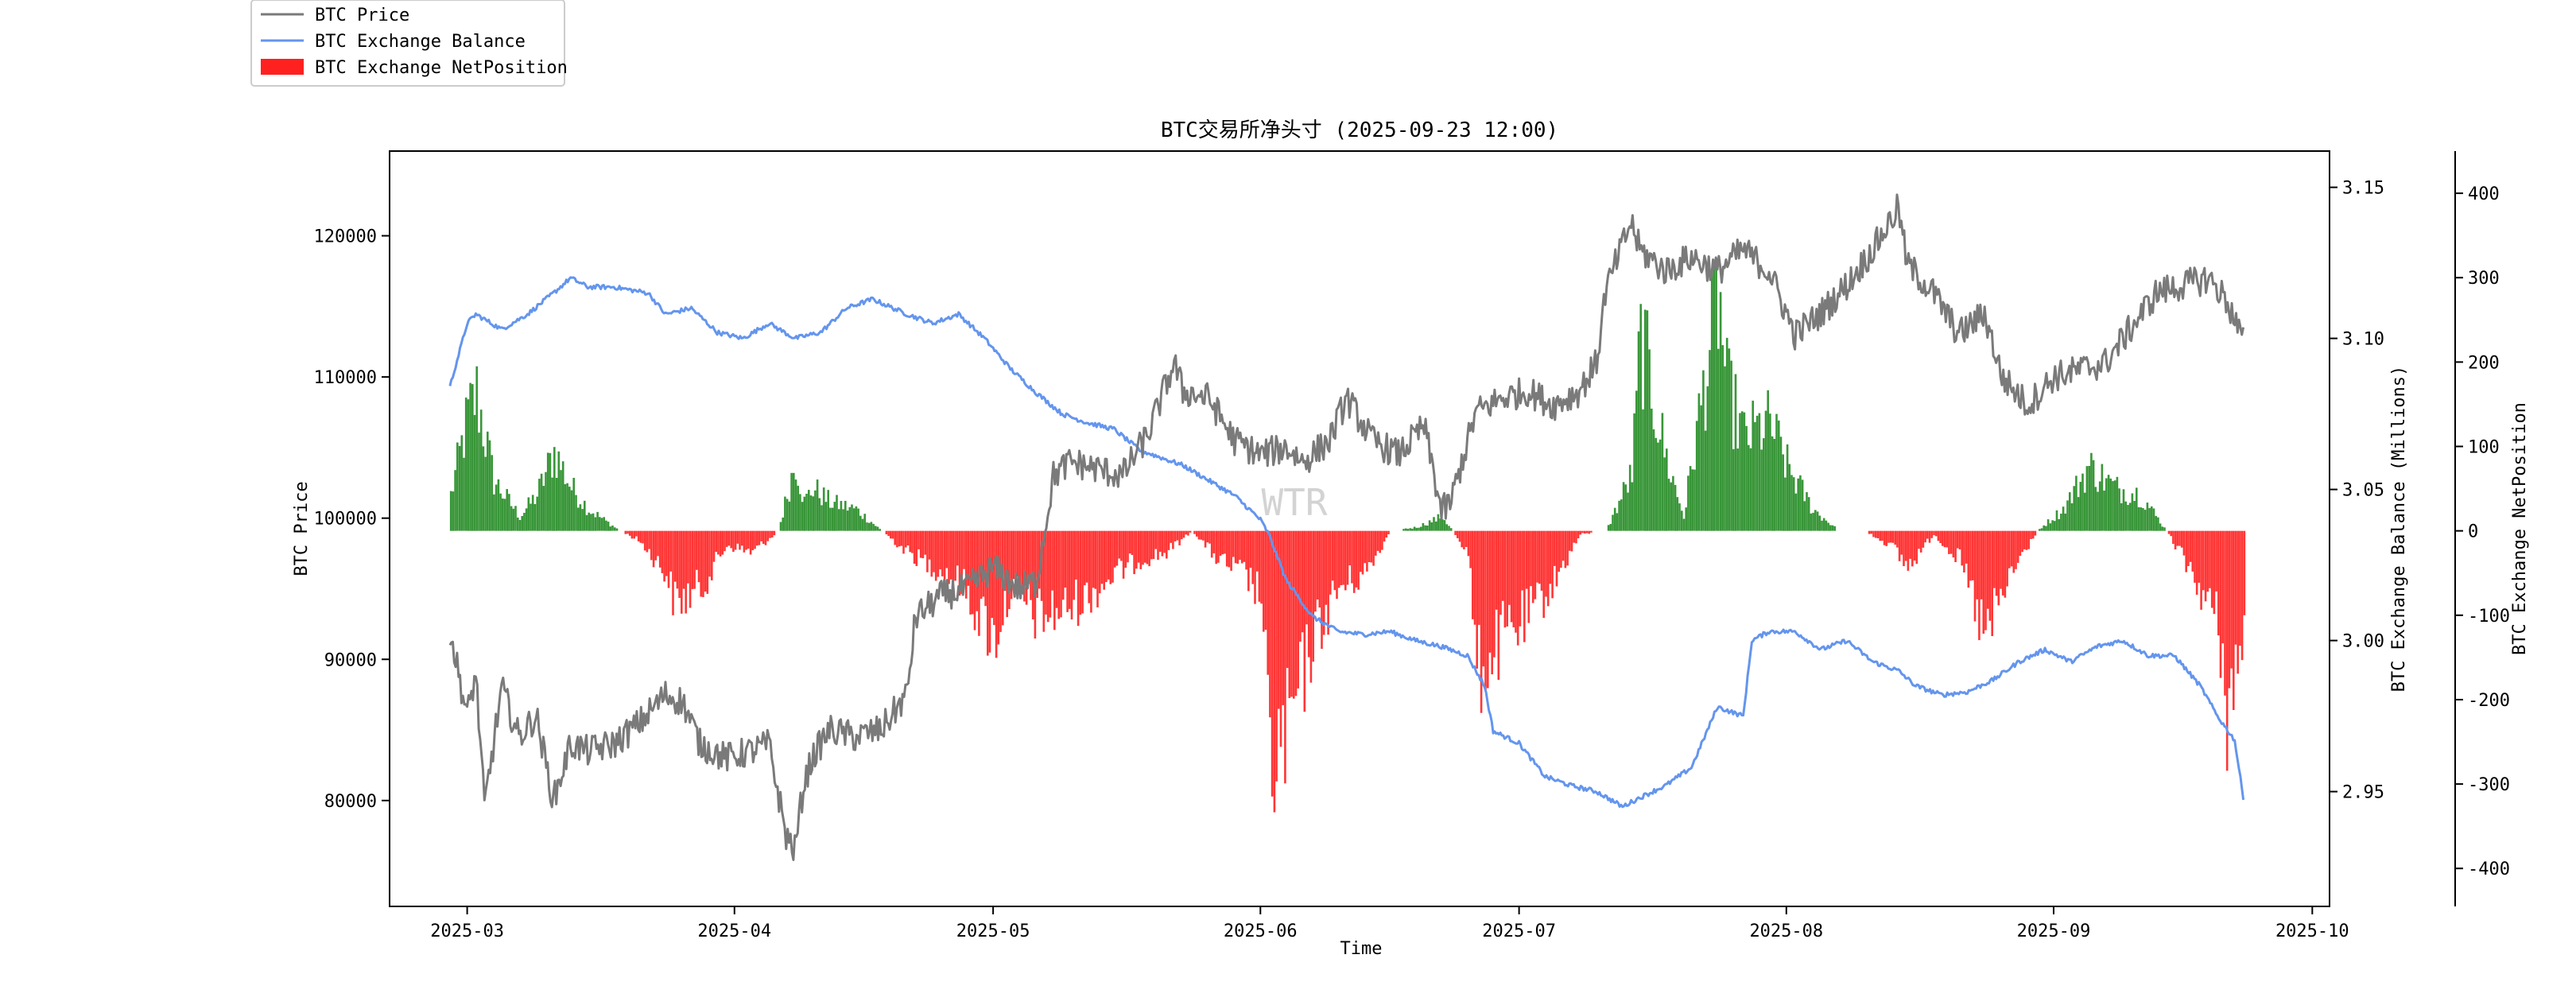 Image resolution: width=2576 pixels, height=1005 pixels. What do you see at coordinates (993, 931) in the screenshot?
I see `x-axis-tick-label: 2025-05` at bounding box center [993, 931].